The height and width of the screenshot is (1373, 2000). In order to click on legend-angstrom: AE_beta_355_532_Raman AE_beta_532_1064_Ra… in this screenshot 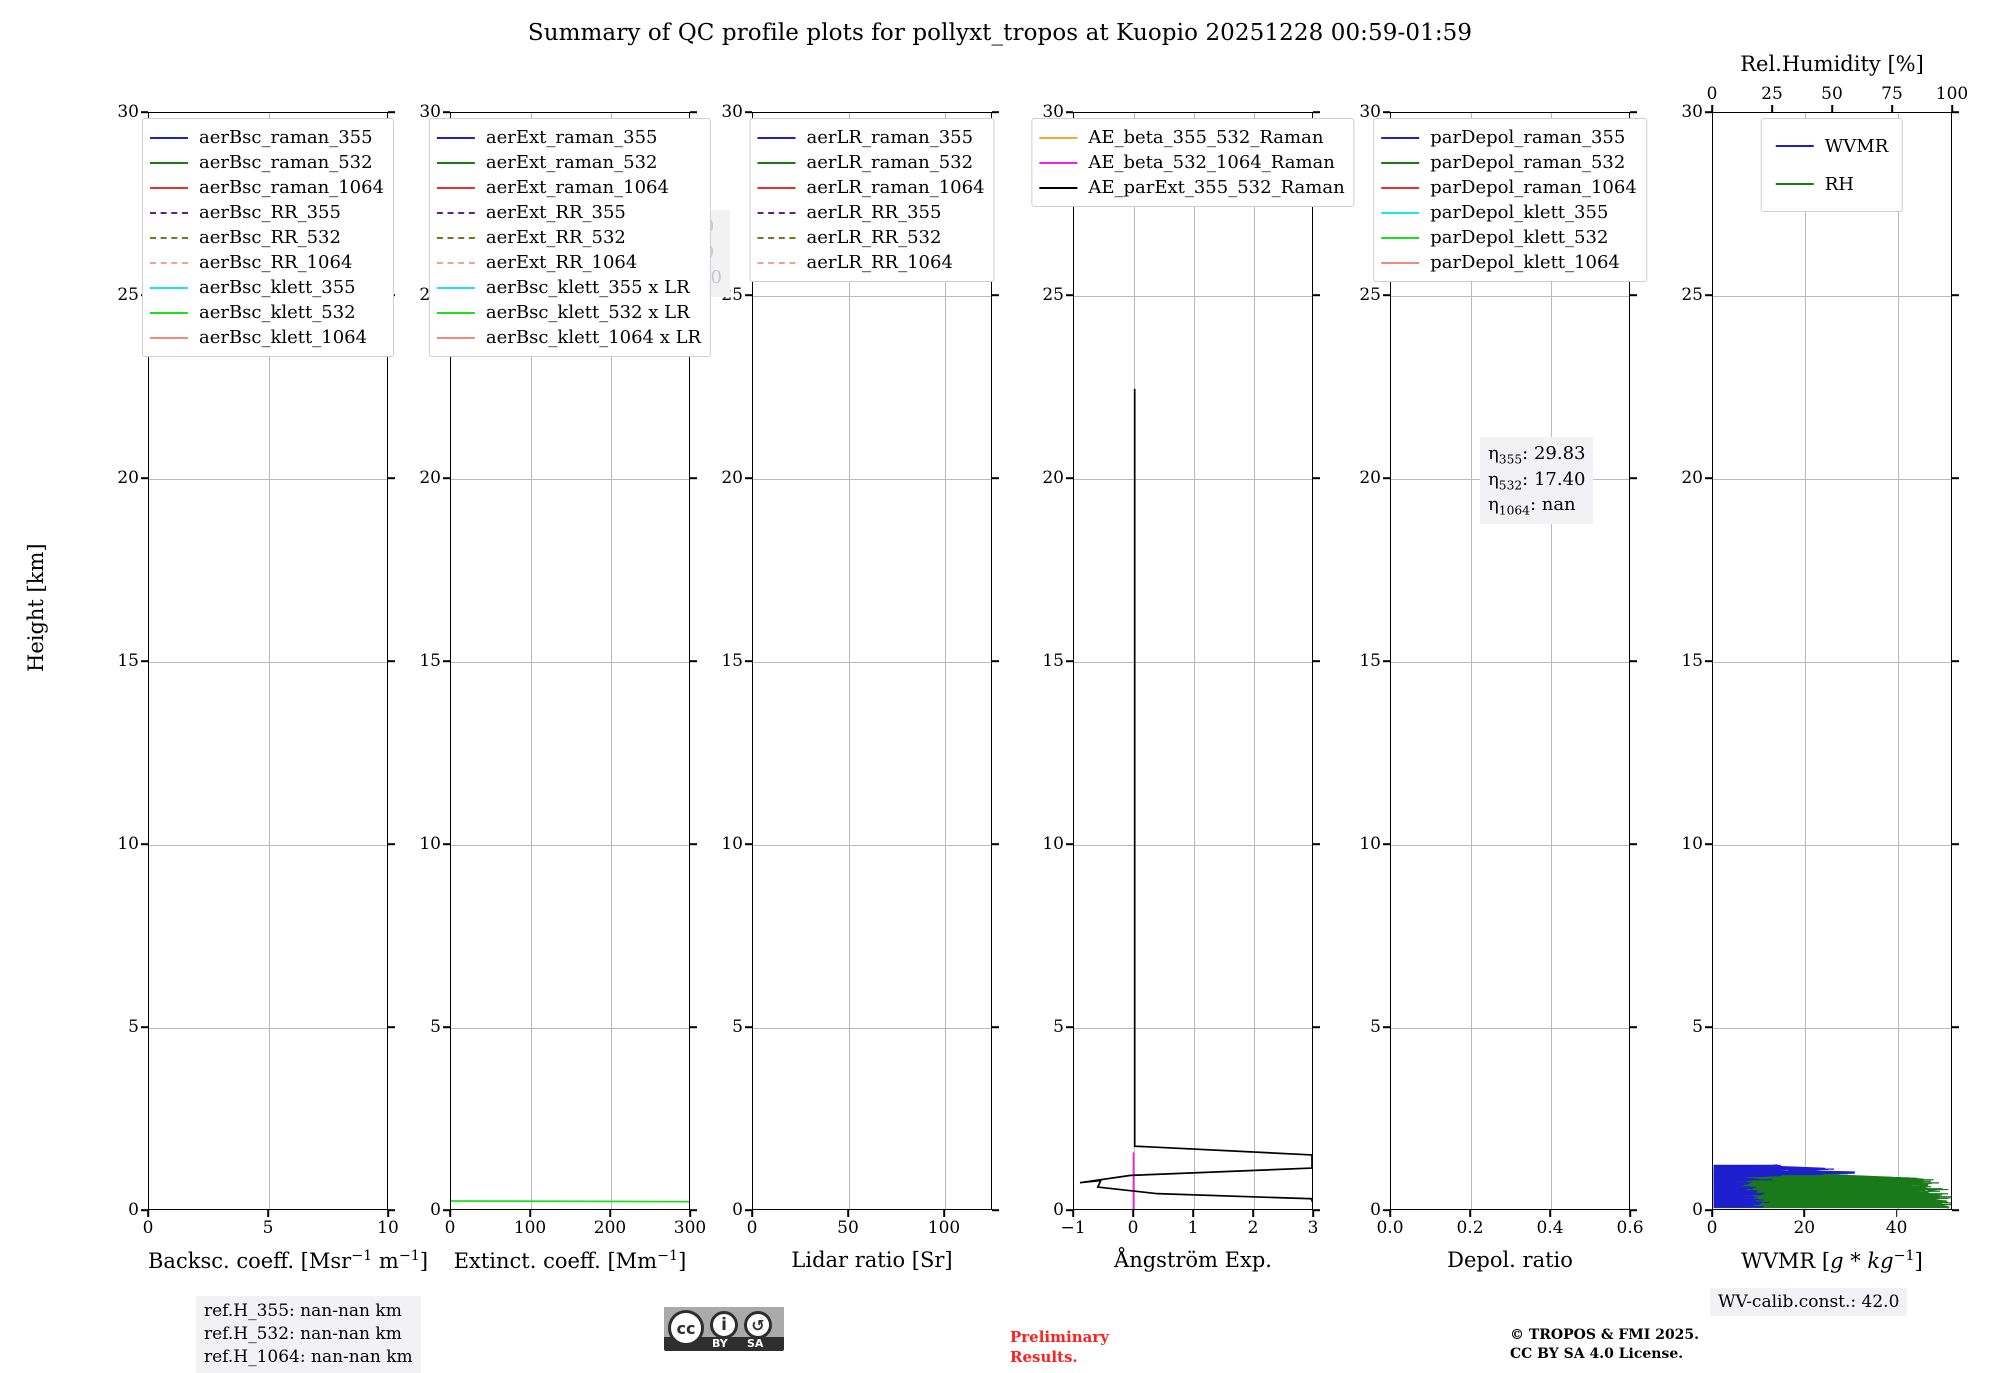, I will do `click(1193, 162)`.